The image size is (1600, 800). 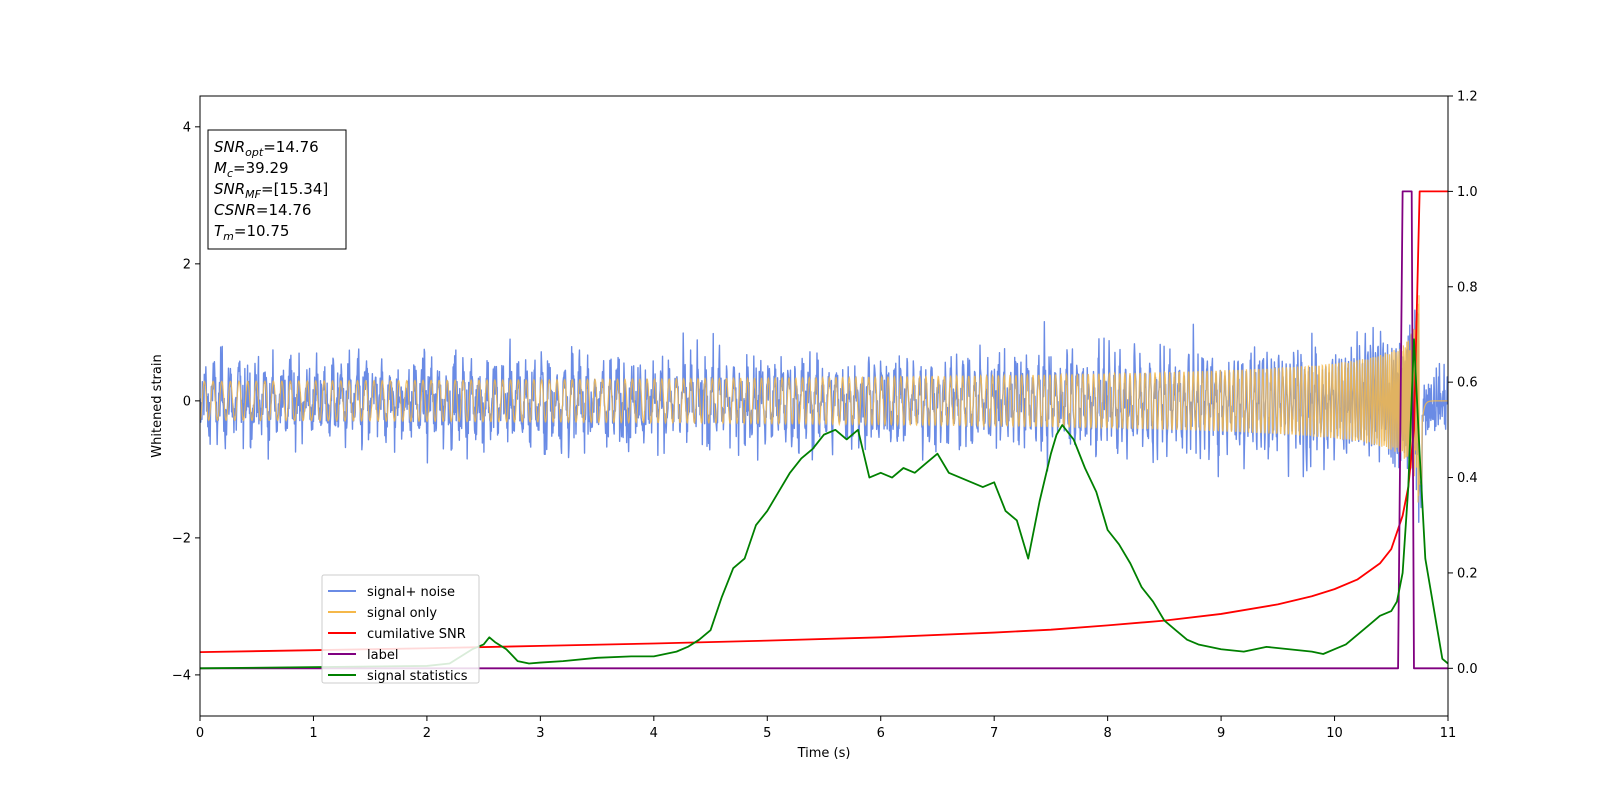 What do you see at coordinates (1107, 733) in the screenshot?
I see `x-tick-label: 8` at bounding box center [1107, 733].